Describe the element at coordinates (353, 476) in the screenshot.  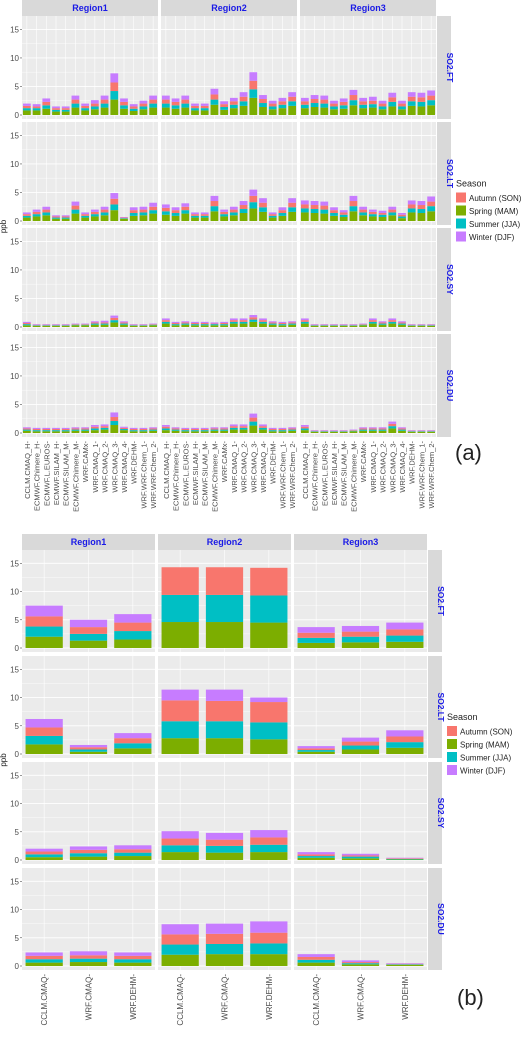
I see `x-tick-label: ECMWF.Chimere_M-` at that location.